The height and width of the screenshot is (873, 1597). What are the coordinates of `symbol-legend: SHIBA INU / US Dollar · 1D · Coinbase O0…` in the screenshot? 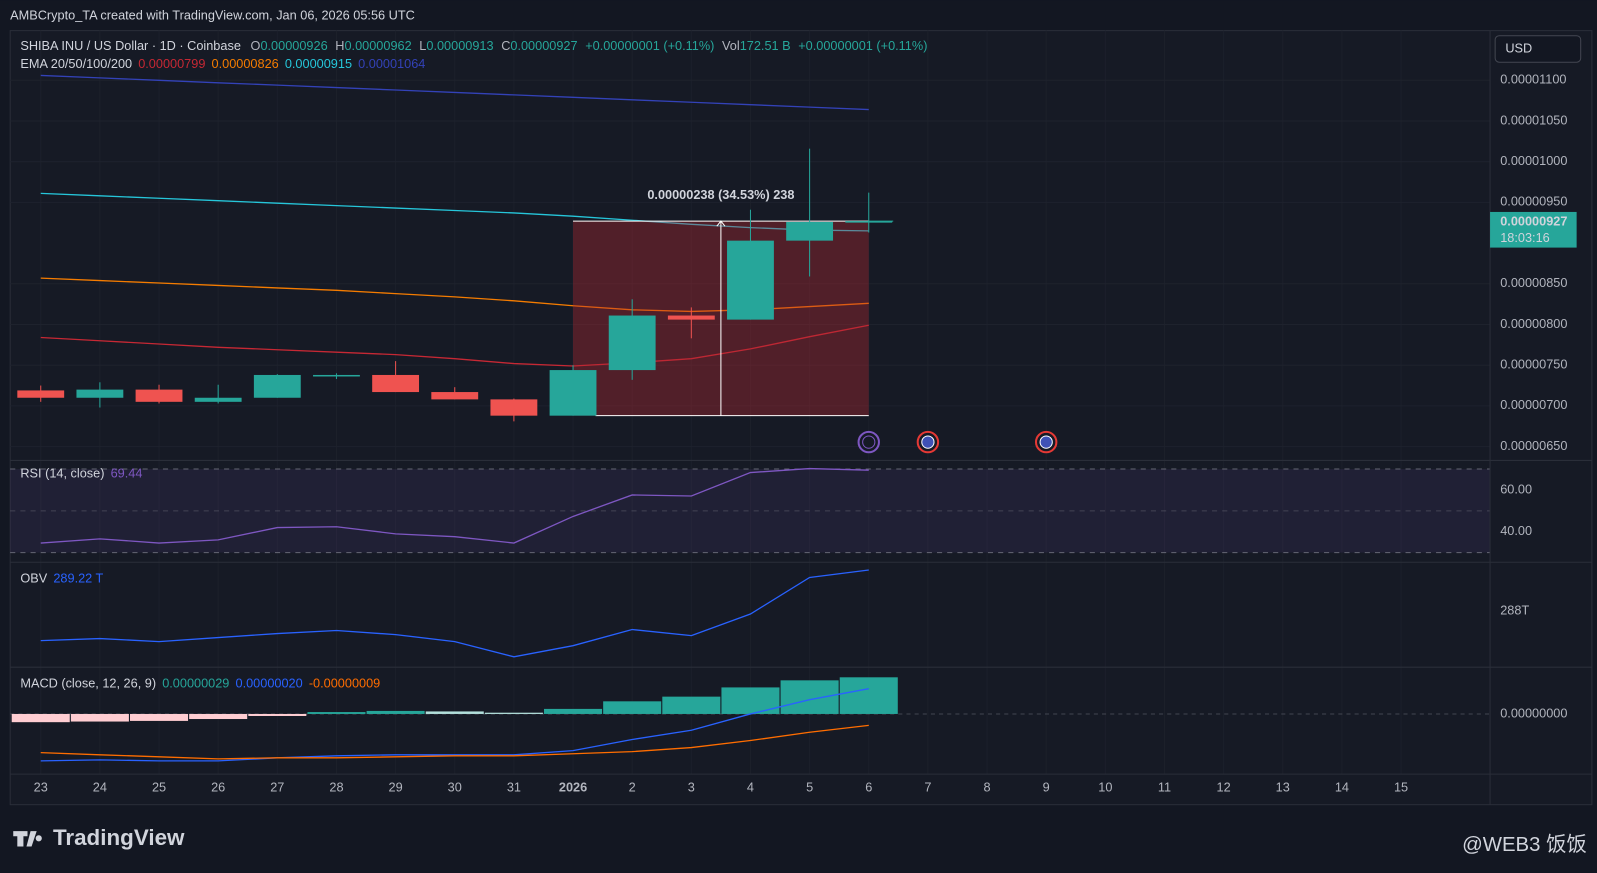 It's located at (473, 45).